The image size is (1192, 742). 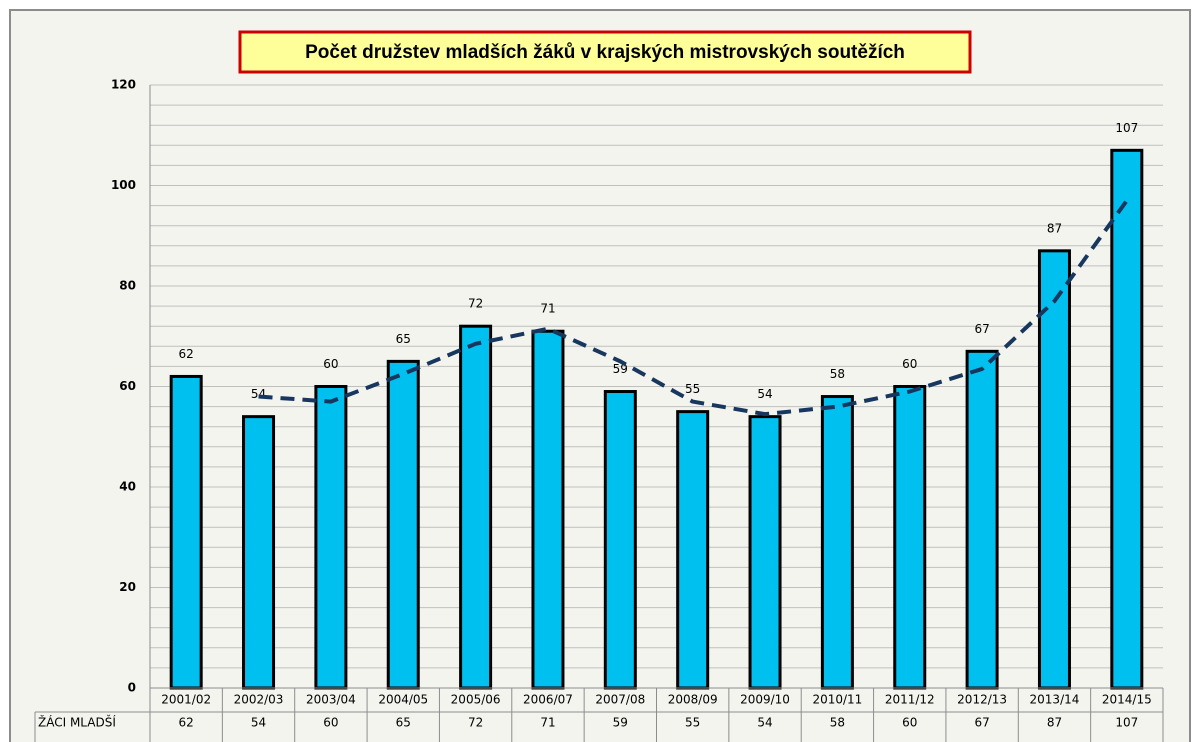 I want to click on x-tick-label: 2011/12, so click(x=910, y=700).